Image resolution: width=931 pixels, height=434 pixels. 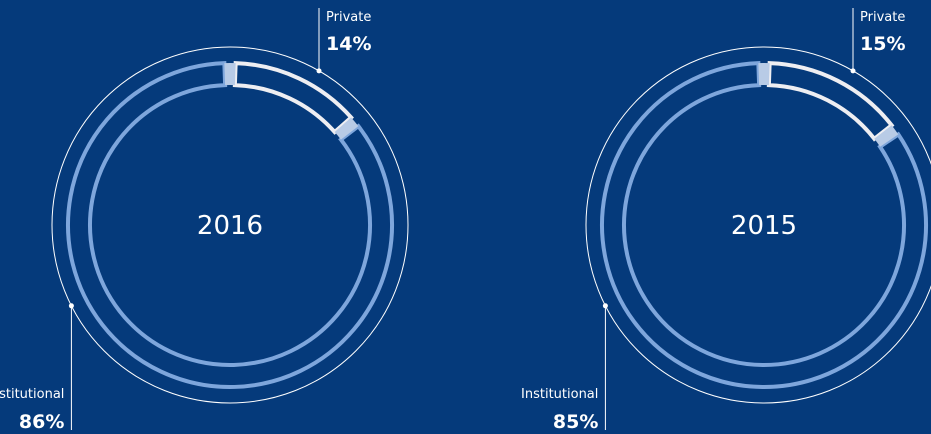 What do you see at coordinates (575, 422) in the screenshot?
I see `institutional-value: 85%` at bounding box center [575, 422].